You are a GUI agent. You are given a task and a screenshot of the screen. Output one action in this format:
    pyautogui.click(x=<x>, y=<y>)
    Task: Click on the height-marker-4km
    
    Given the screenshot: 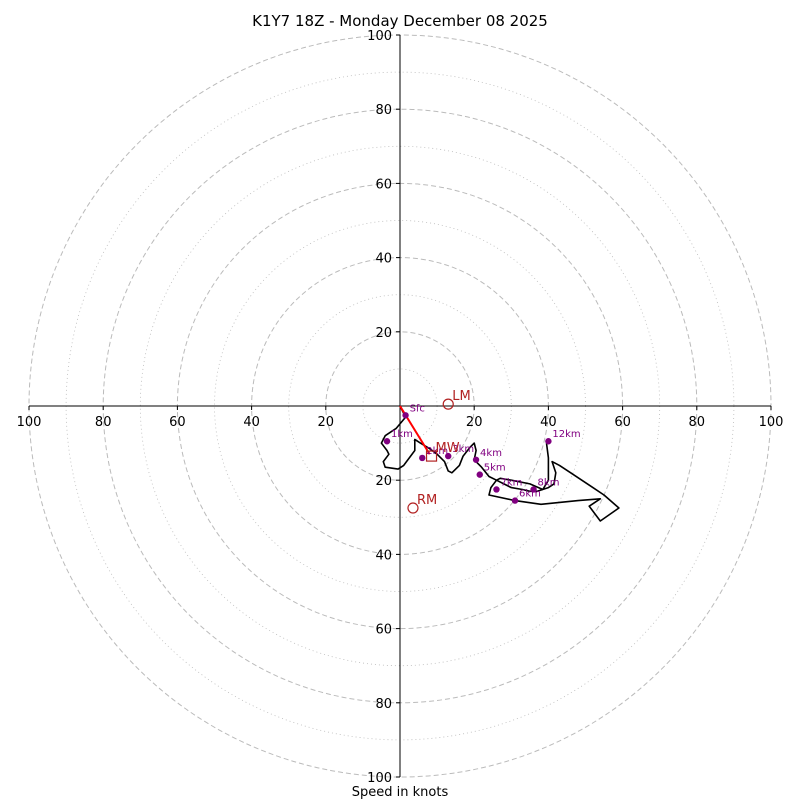 What is the action you would take?
    pyautogui.click(x=476, y=459)
    